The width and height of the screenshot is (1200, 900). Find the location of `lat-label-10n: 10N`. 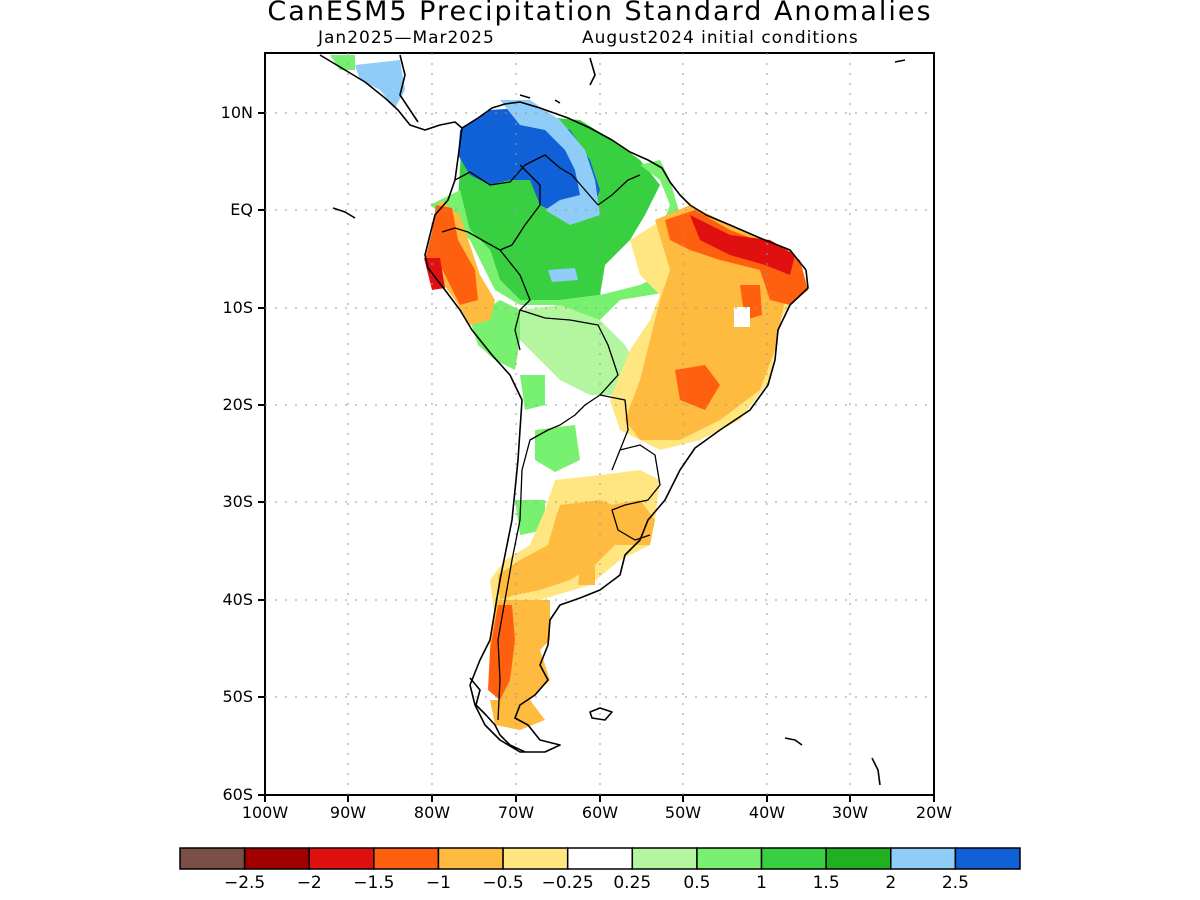

lat-label-10n: 10N is located at coordinates (236, 112).